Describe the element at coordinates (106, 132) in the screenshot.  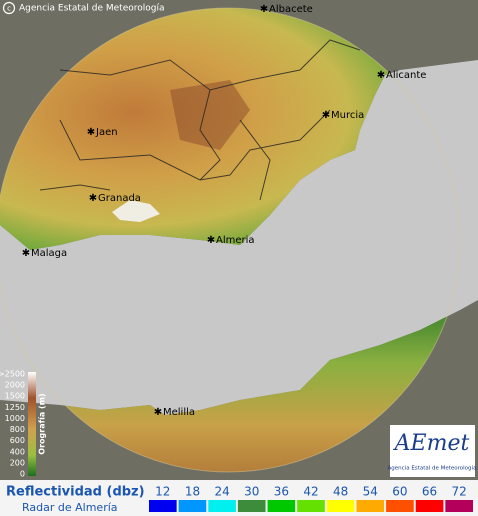
I see `city-label: Jaen` at that location.